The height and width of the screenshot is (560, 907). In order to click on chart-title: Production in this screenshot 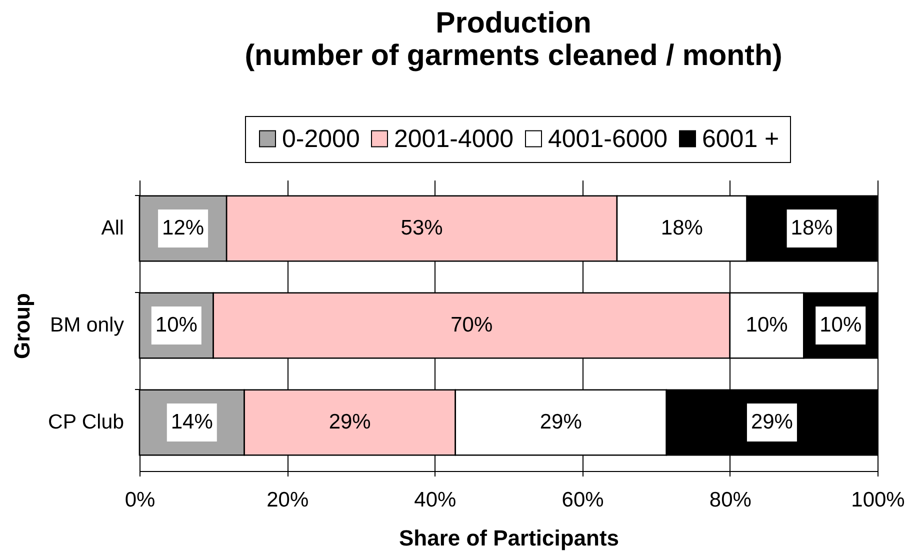, I will do `click(514, 23)`.